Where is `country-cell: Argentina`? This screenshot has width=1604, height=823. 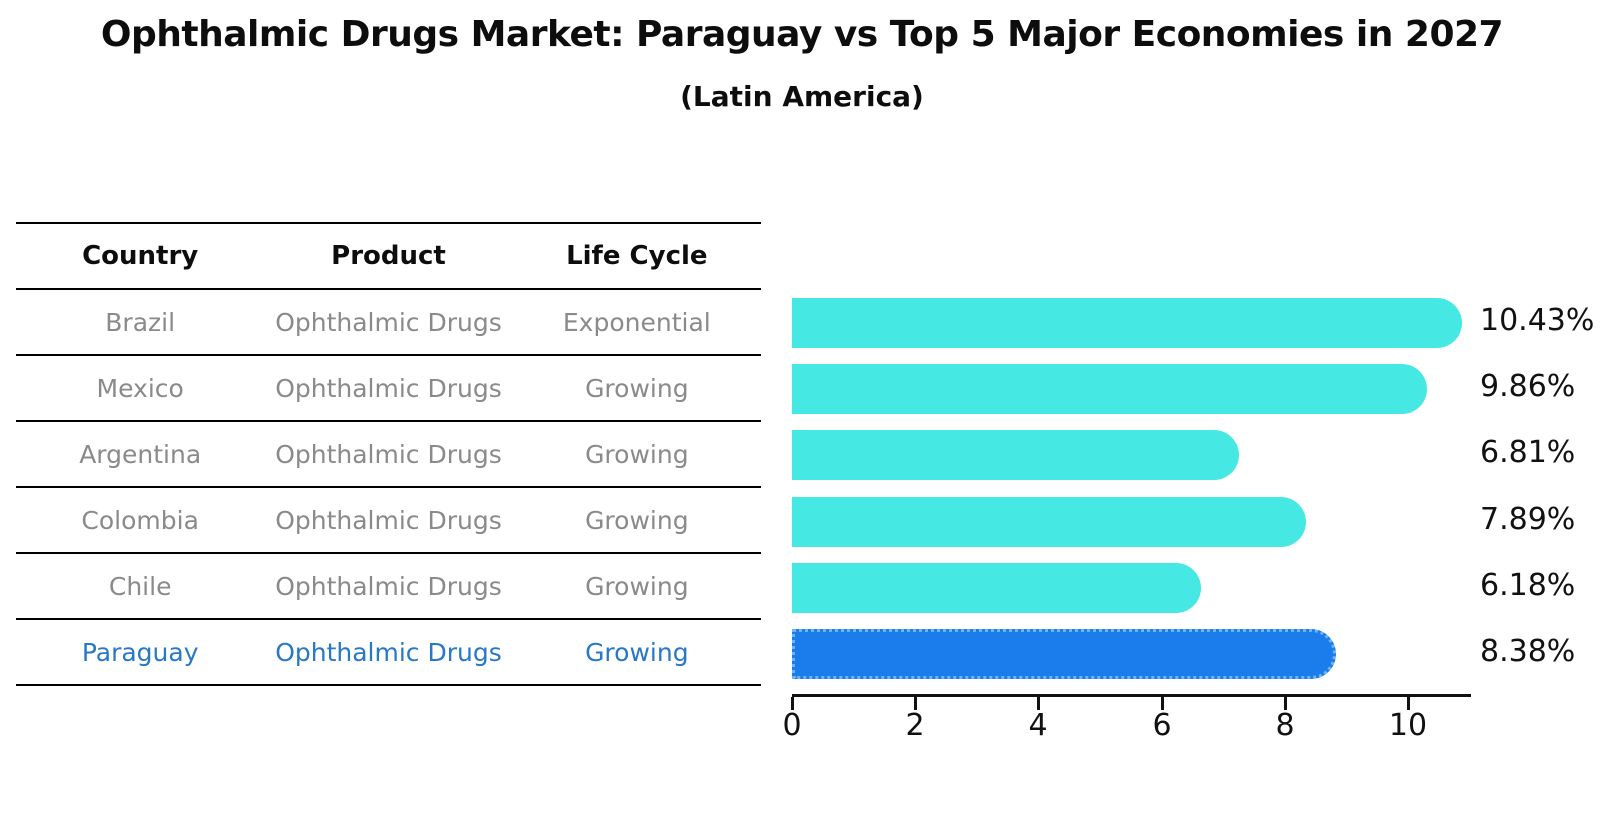
country-cell: Argentina is located at coordinates (140, 454).